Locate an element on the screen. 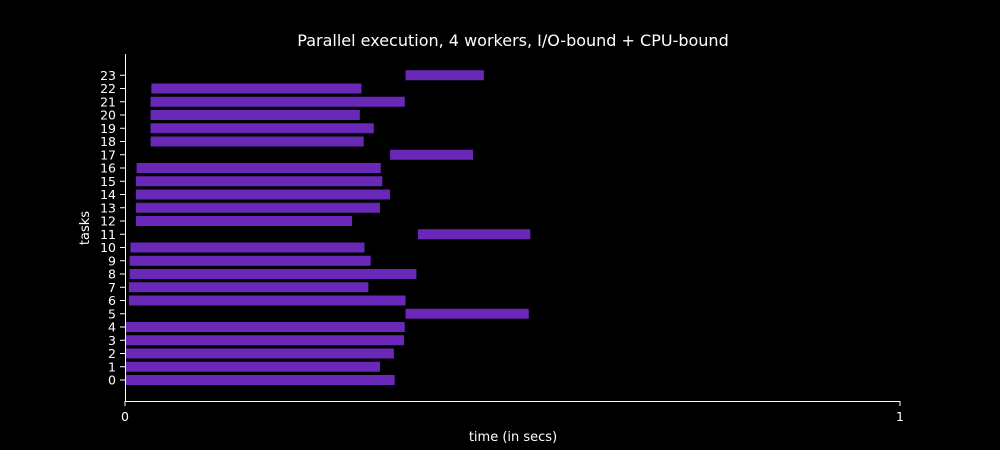 Image resolution: width=1000 pixels, height=450 pixels. y-tick-label-17: 17 is located at coordinates (108, 154).